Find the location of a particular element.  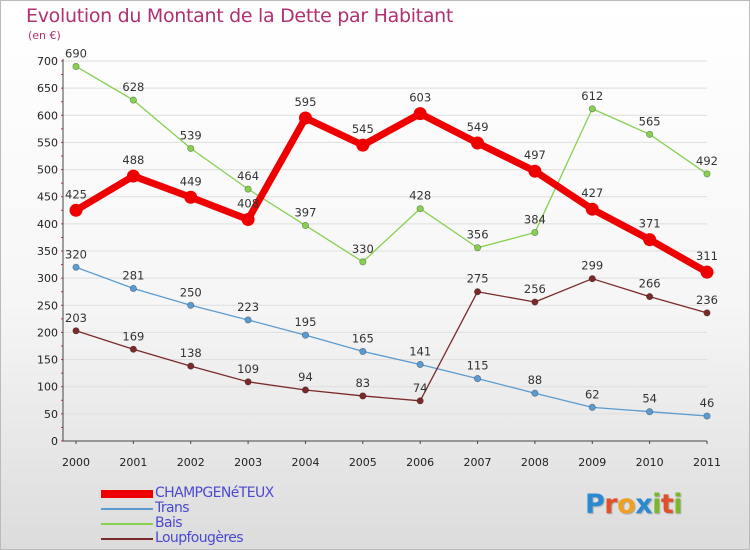

data-label-loupfougeres: 94 is located at coordinates (305, 377).